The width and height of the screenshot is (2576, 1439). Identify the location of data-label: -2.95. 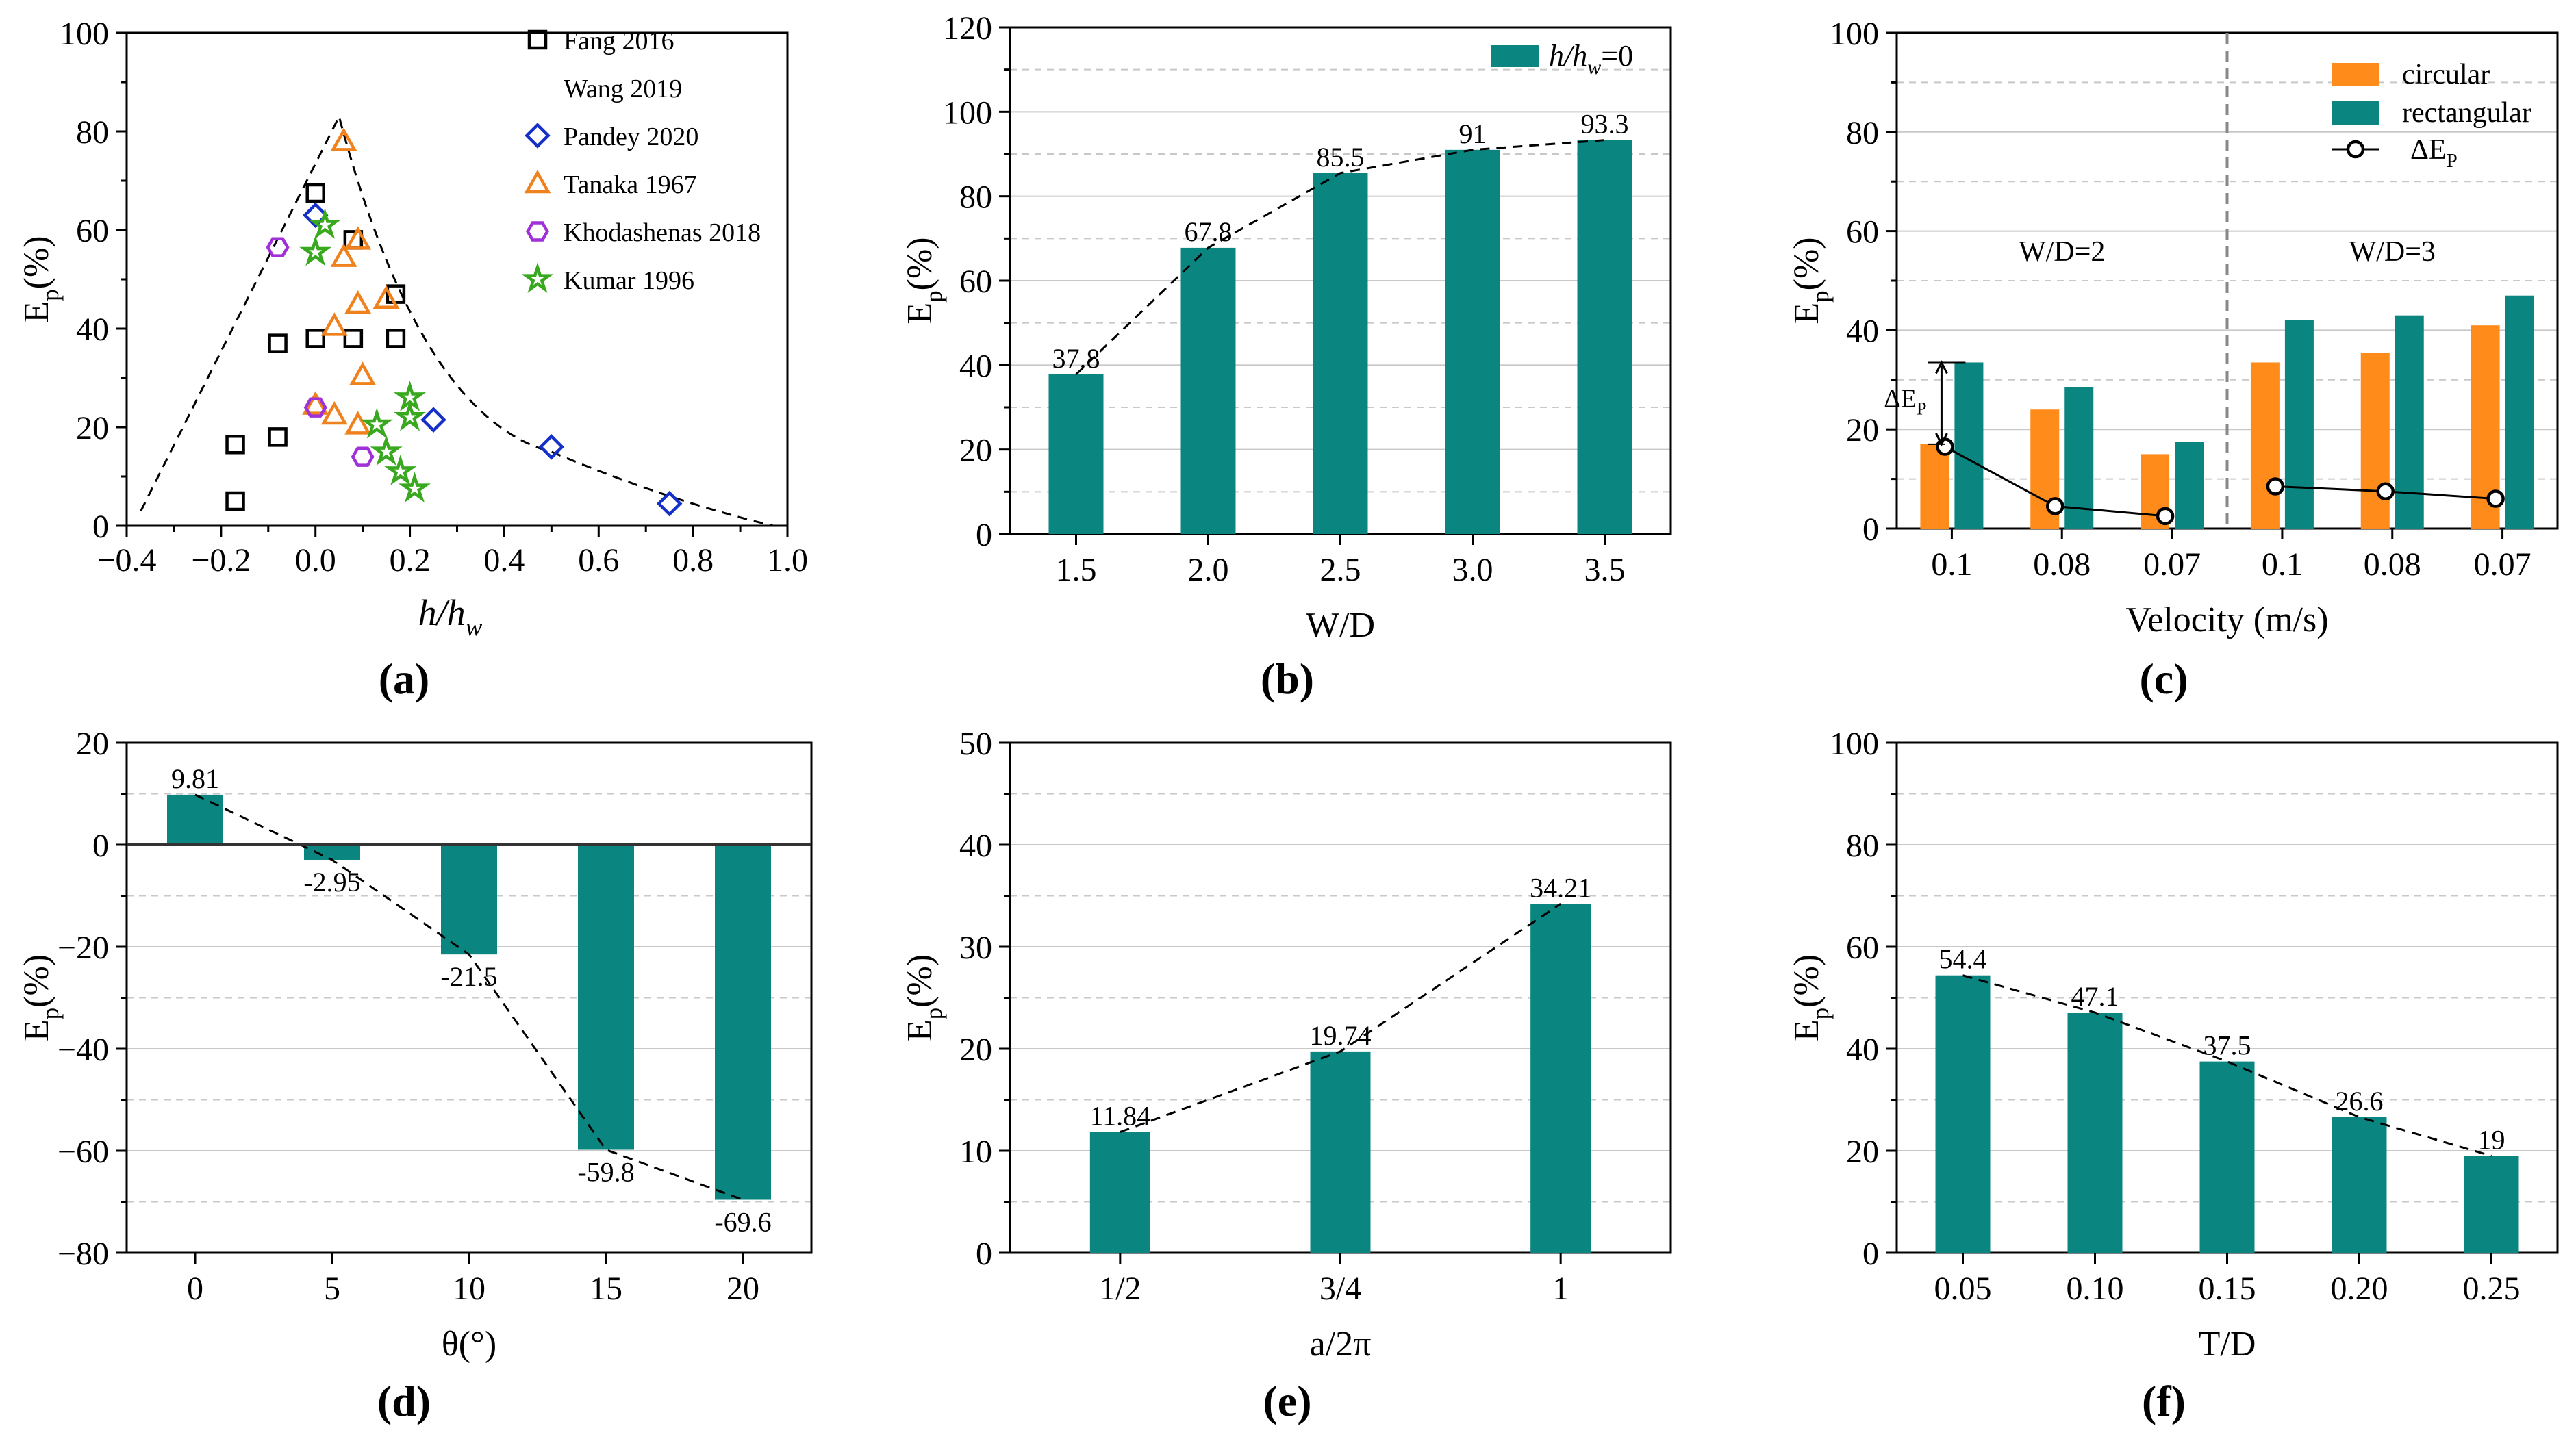
(331, 882).